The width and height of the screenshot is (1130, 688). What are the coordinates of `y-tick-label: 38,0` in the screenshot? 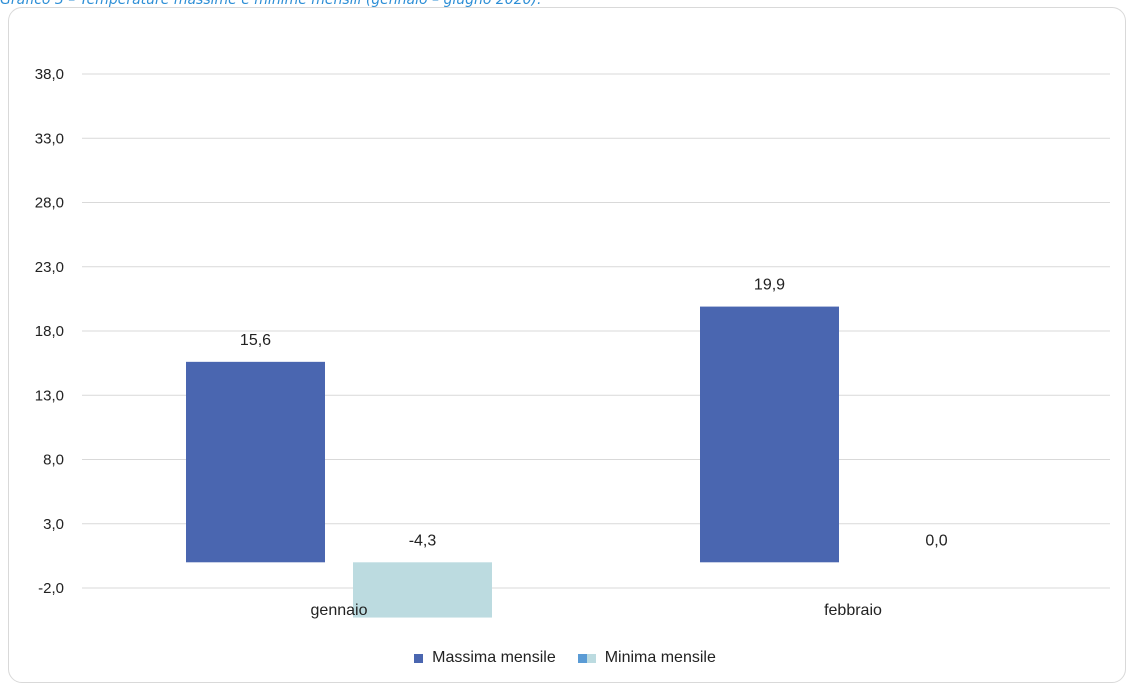 It's located at (49, 74).